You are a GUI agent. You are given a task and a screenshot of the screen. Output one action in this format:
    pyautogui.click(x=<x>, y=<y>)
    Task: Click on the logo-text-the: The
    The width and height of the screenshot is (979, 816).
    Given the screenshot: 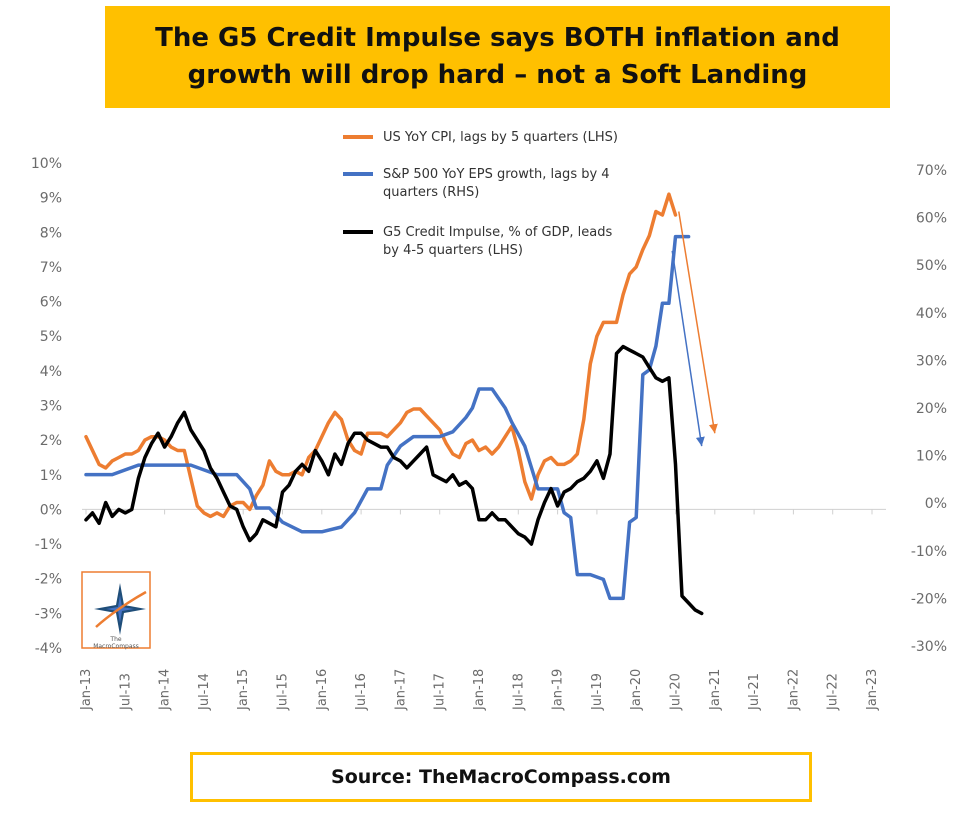 What is the action you would take?
    pyautogui.click(x=115, y=639)
    